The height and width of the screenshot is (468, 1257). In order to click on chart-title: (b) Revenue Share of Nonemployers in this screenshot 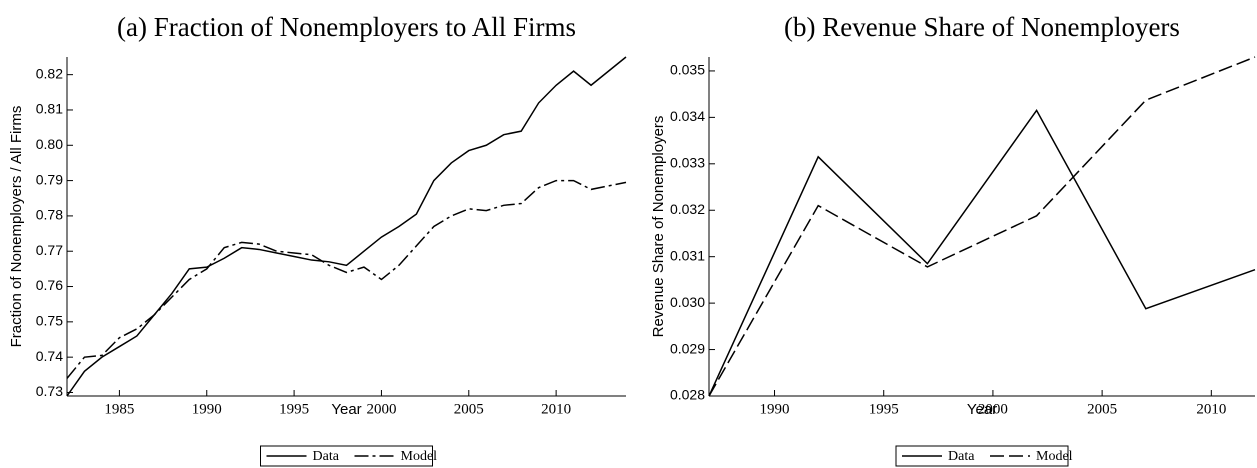, I will do `click(982, 27)`.